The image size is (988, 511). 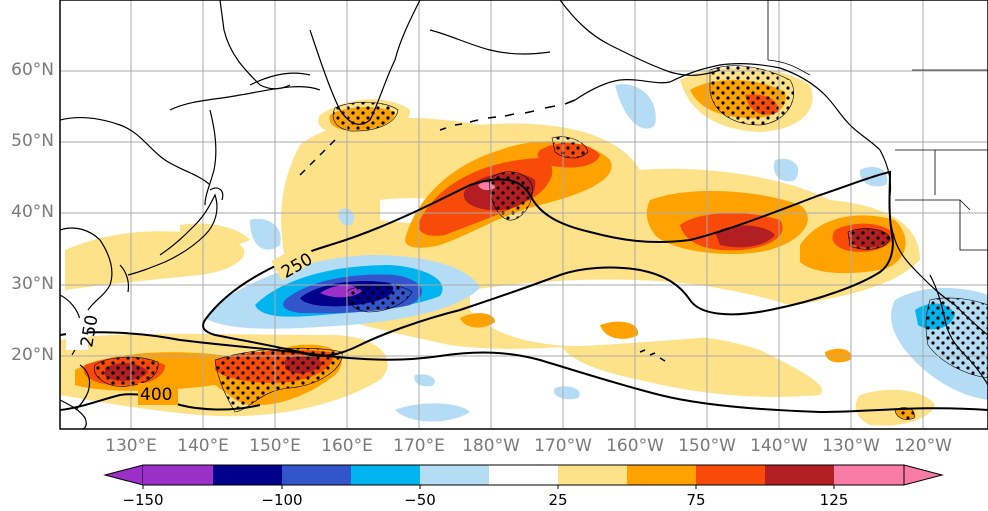 I want to click on lon-label-130w: 130°W, so click(x=851, y=446).